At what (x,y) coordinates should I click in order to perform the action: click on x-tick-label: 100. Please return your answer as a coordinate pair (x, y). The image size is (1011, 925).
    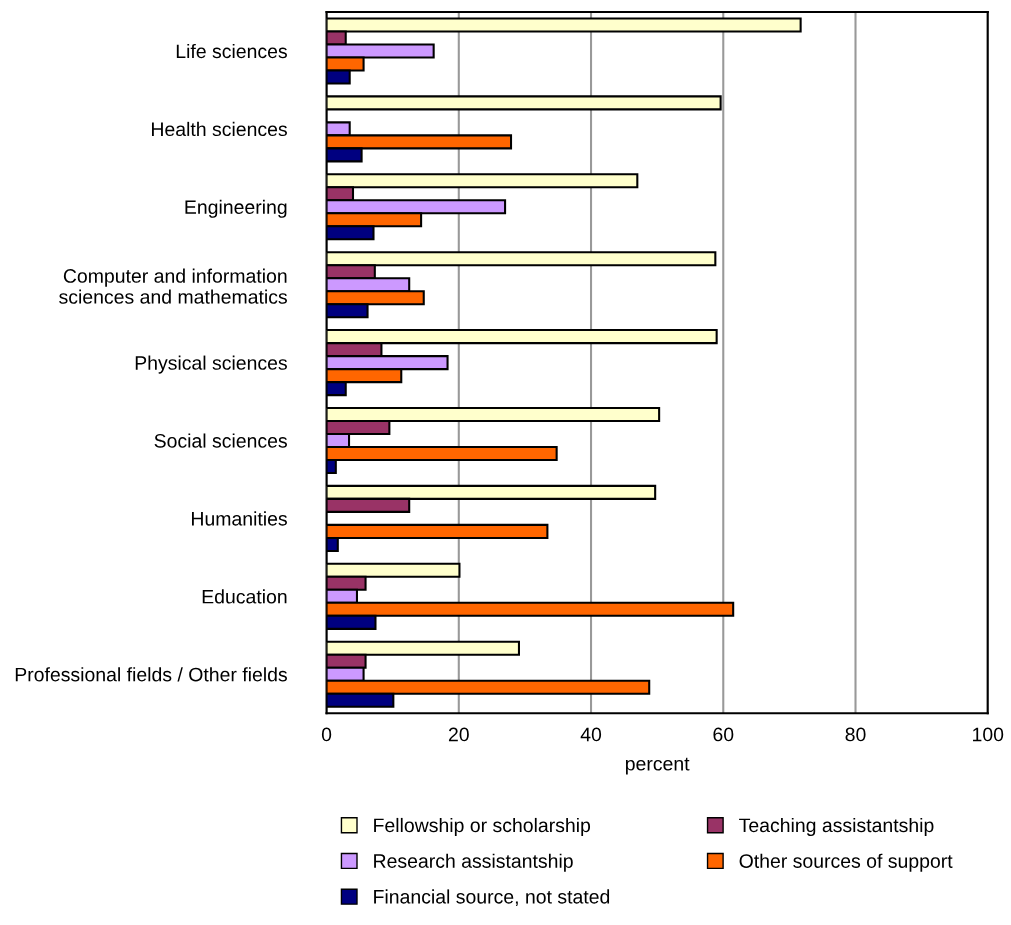
    Looking at the image, I should click on (988, 734).